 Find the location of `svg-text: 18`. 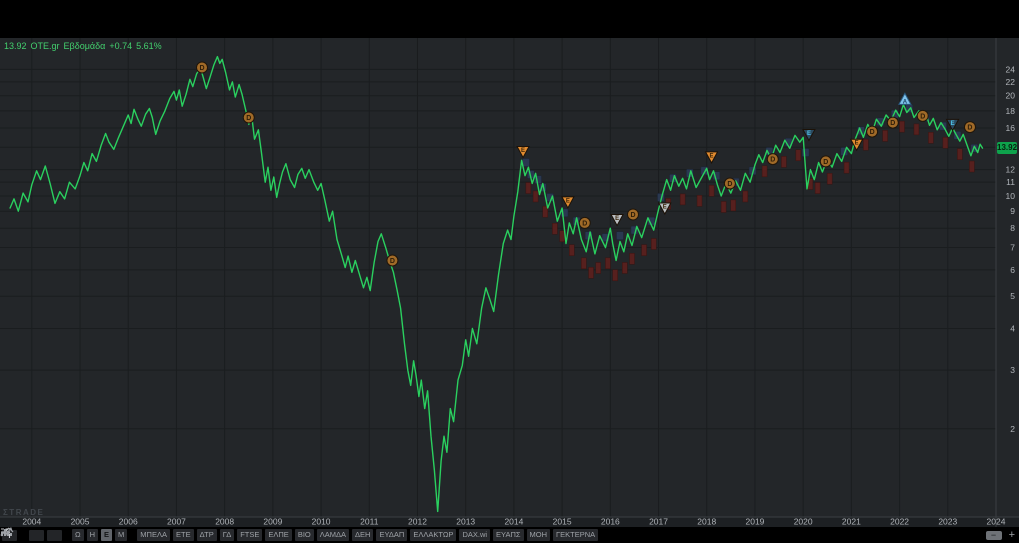

svg-text: 18 is located at coordinates (1011, 111).